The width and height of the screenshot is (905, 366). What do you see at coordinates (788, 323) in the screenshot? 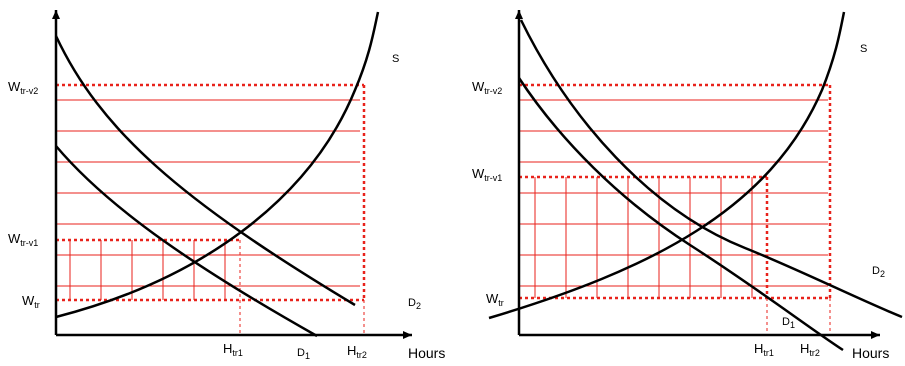
I see `right-label-d1: D1` at bounding box center [788, 323].